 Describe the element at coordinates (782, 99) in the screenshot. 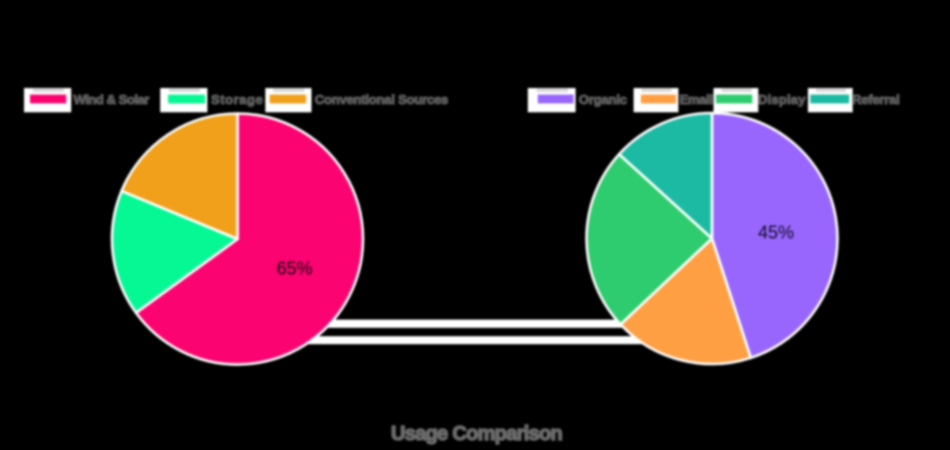

I see `svg-text: Display` at that location.